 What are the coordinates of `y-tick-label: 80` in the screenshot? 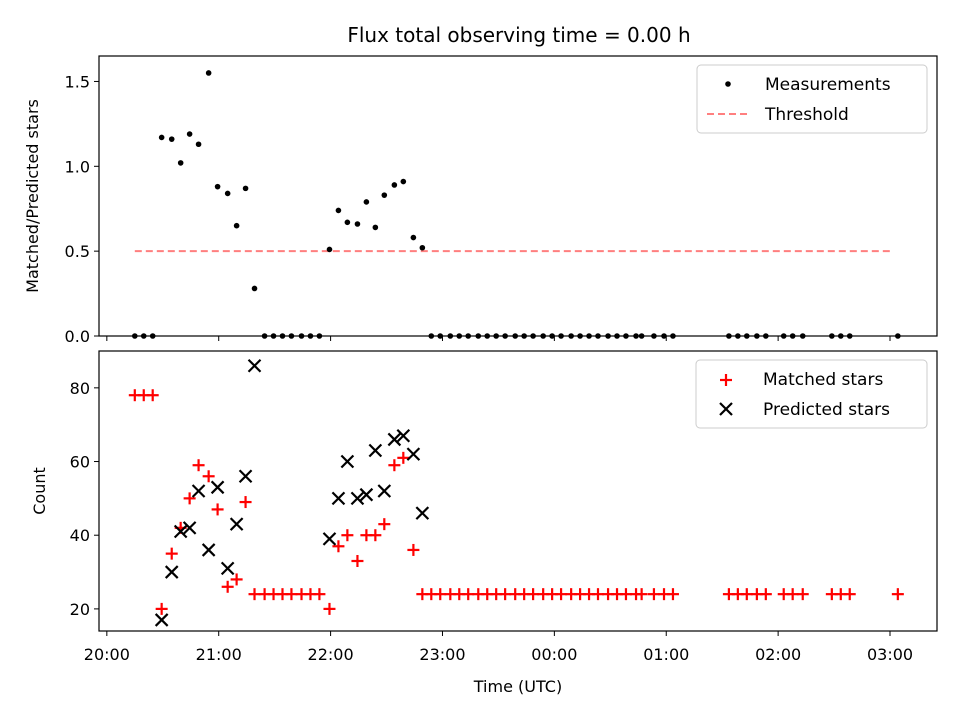 It's located at (80, 388).